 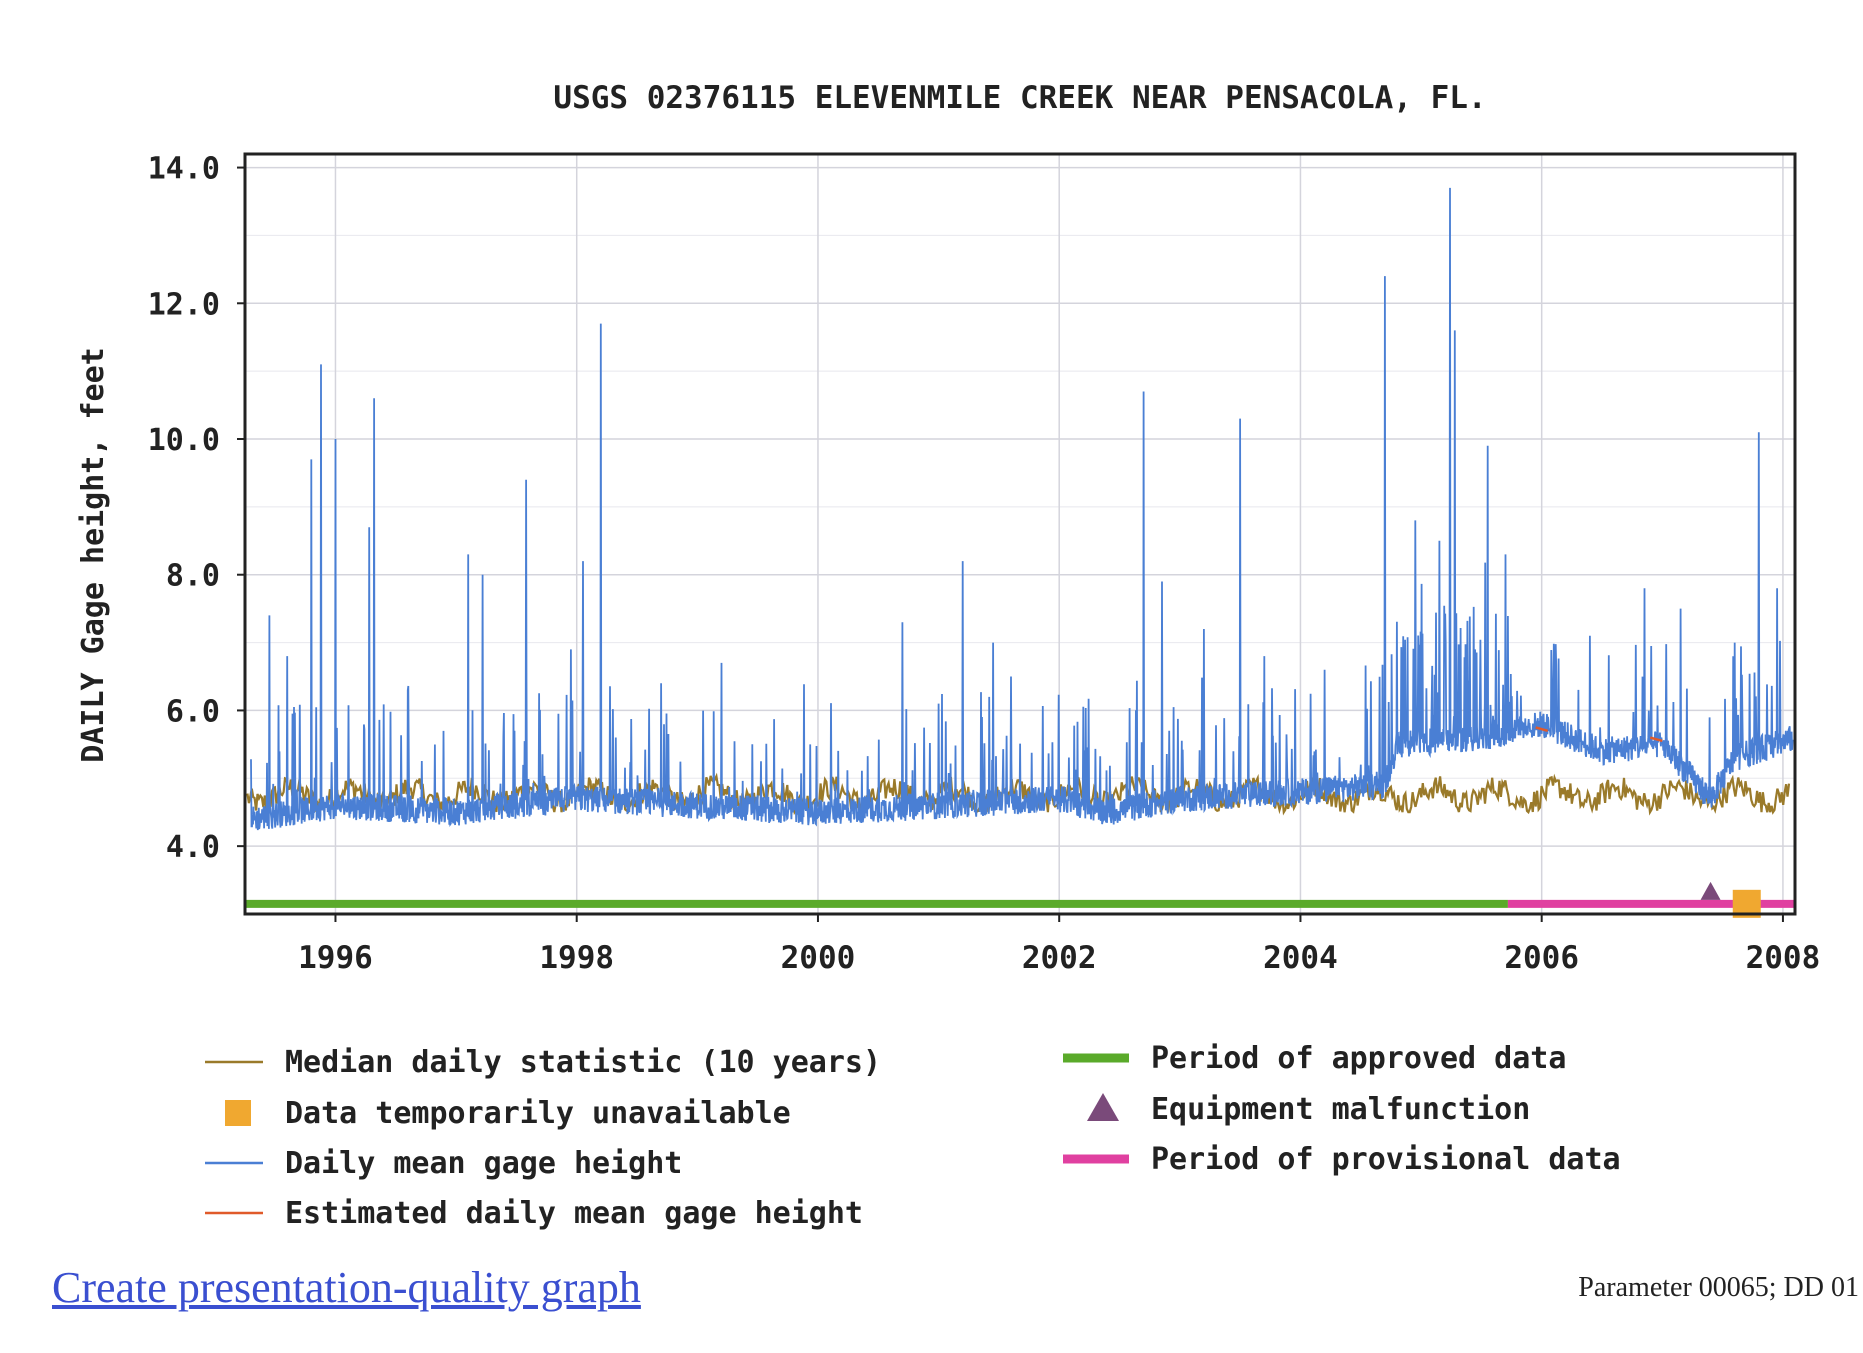 What do you see at coordinates (818, 958) in the screenshot?
I see `x-tick-label: 2000` at bounding box center [818, 958].